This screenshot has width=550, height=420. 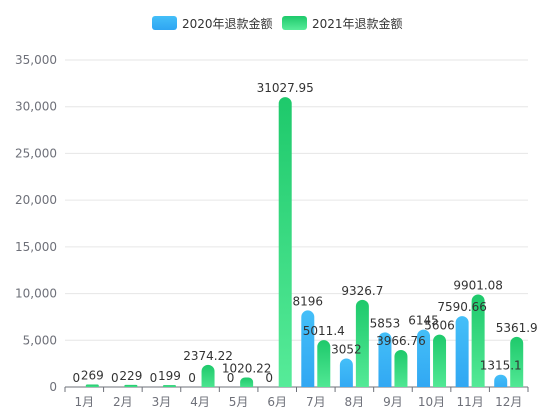 What do you see at coordinates (393, 402) in the screenshot?
I see `x-tick-label: 9月` at bounding box center [393, 402].